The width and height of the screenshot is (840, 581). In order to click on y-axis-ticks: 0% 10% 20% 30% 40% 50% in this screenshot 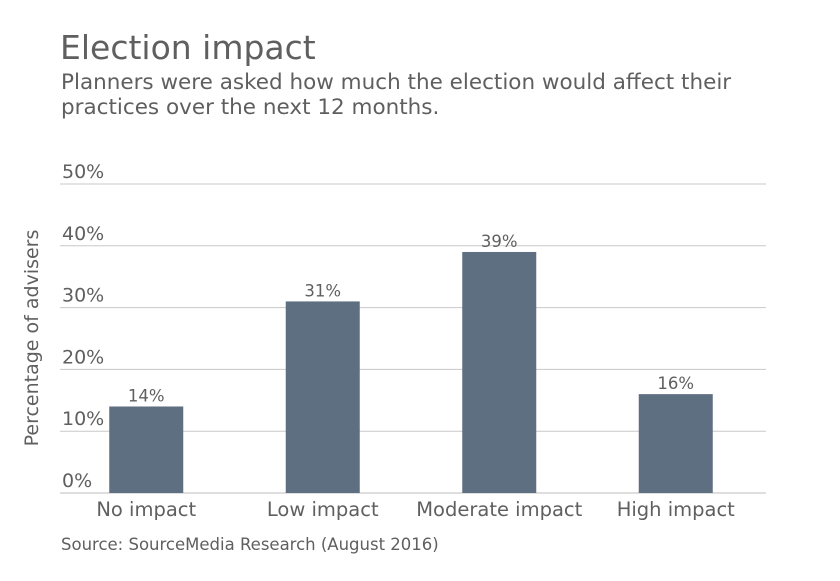, I will do `click(83, 326)`.